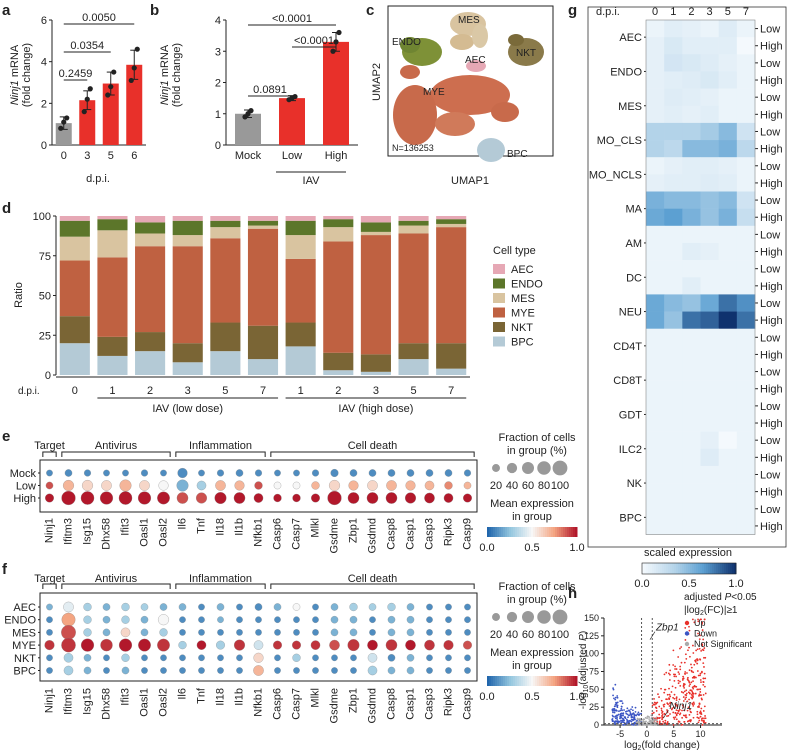 The image size is (790, 753). What do you see at coordinates (314, 41) in the screenshot?
I see `p-value: <0.0001` at bounding box center [314, 41].